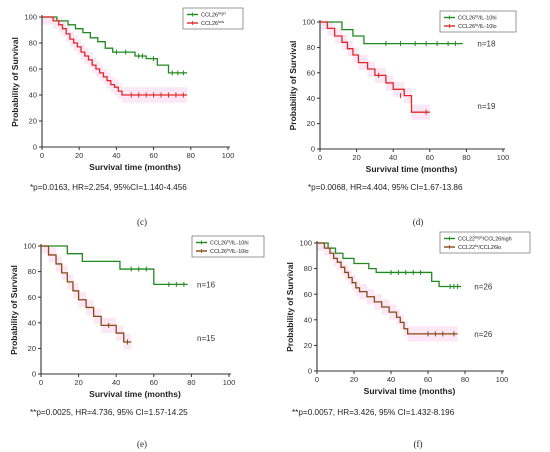 Image resolution: width=550 pixels, height=452 pixels. Describe the element at coordinates (485, 239) in the screenshot. I see `legend-entry: CCL22high/CCL26high` at that location.